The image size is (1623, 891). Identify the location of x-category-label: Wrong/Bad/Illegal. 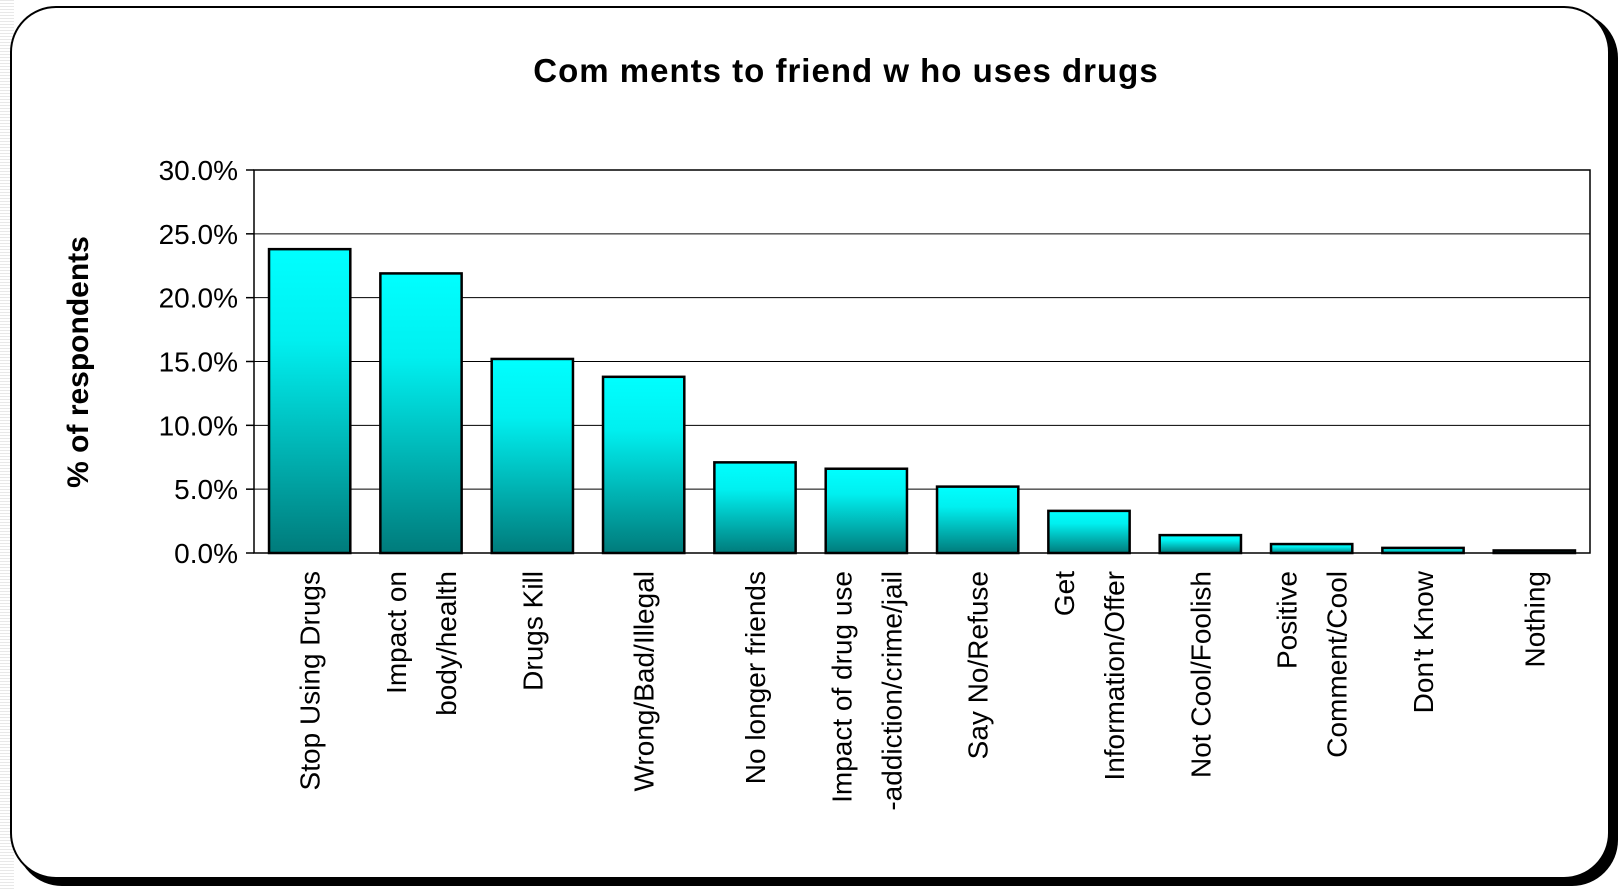
(644, 681).